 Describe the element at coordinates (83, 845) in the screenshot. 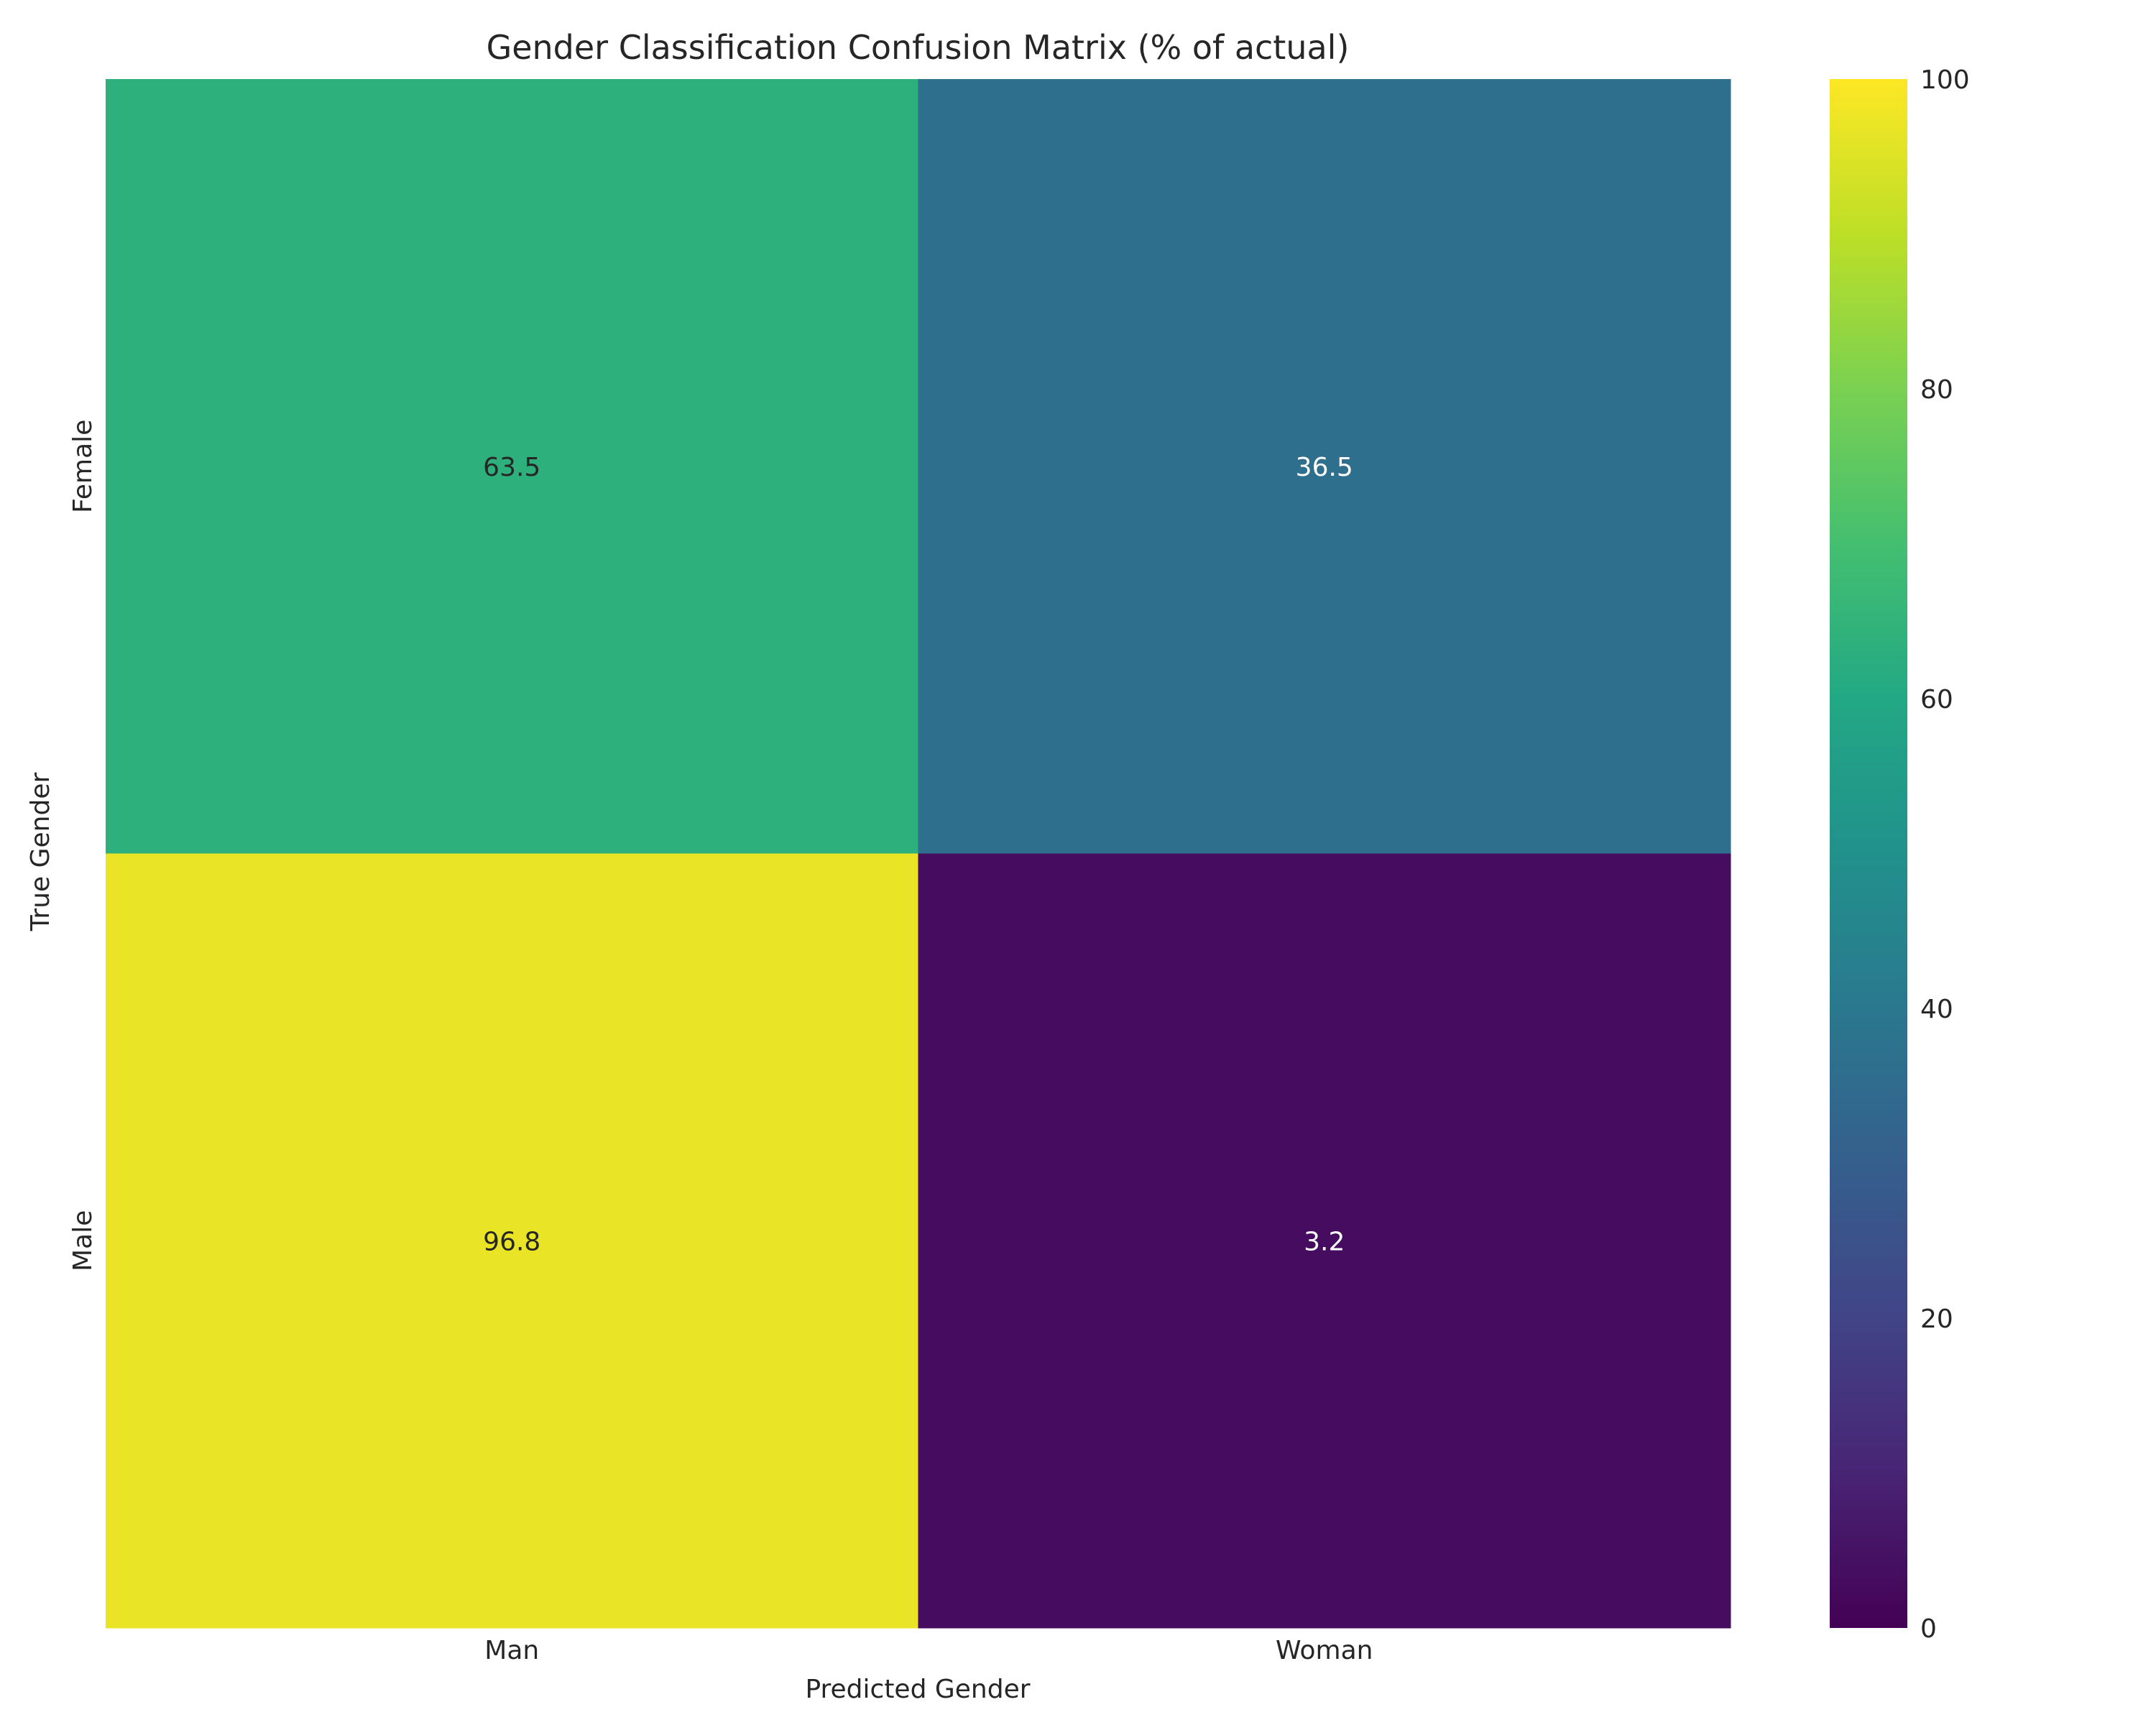

I see `y-axis-tick-labels: Female Male` at that location.